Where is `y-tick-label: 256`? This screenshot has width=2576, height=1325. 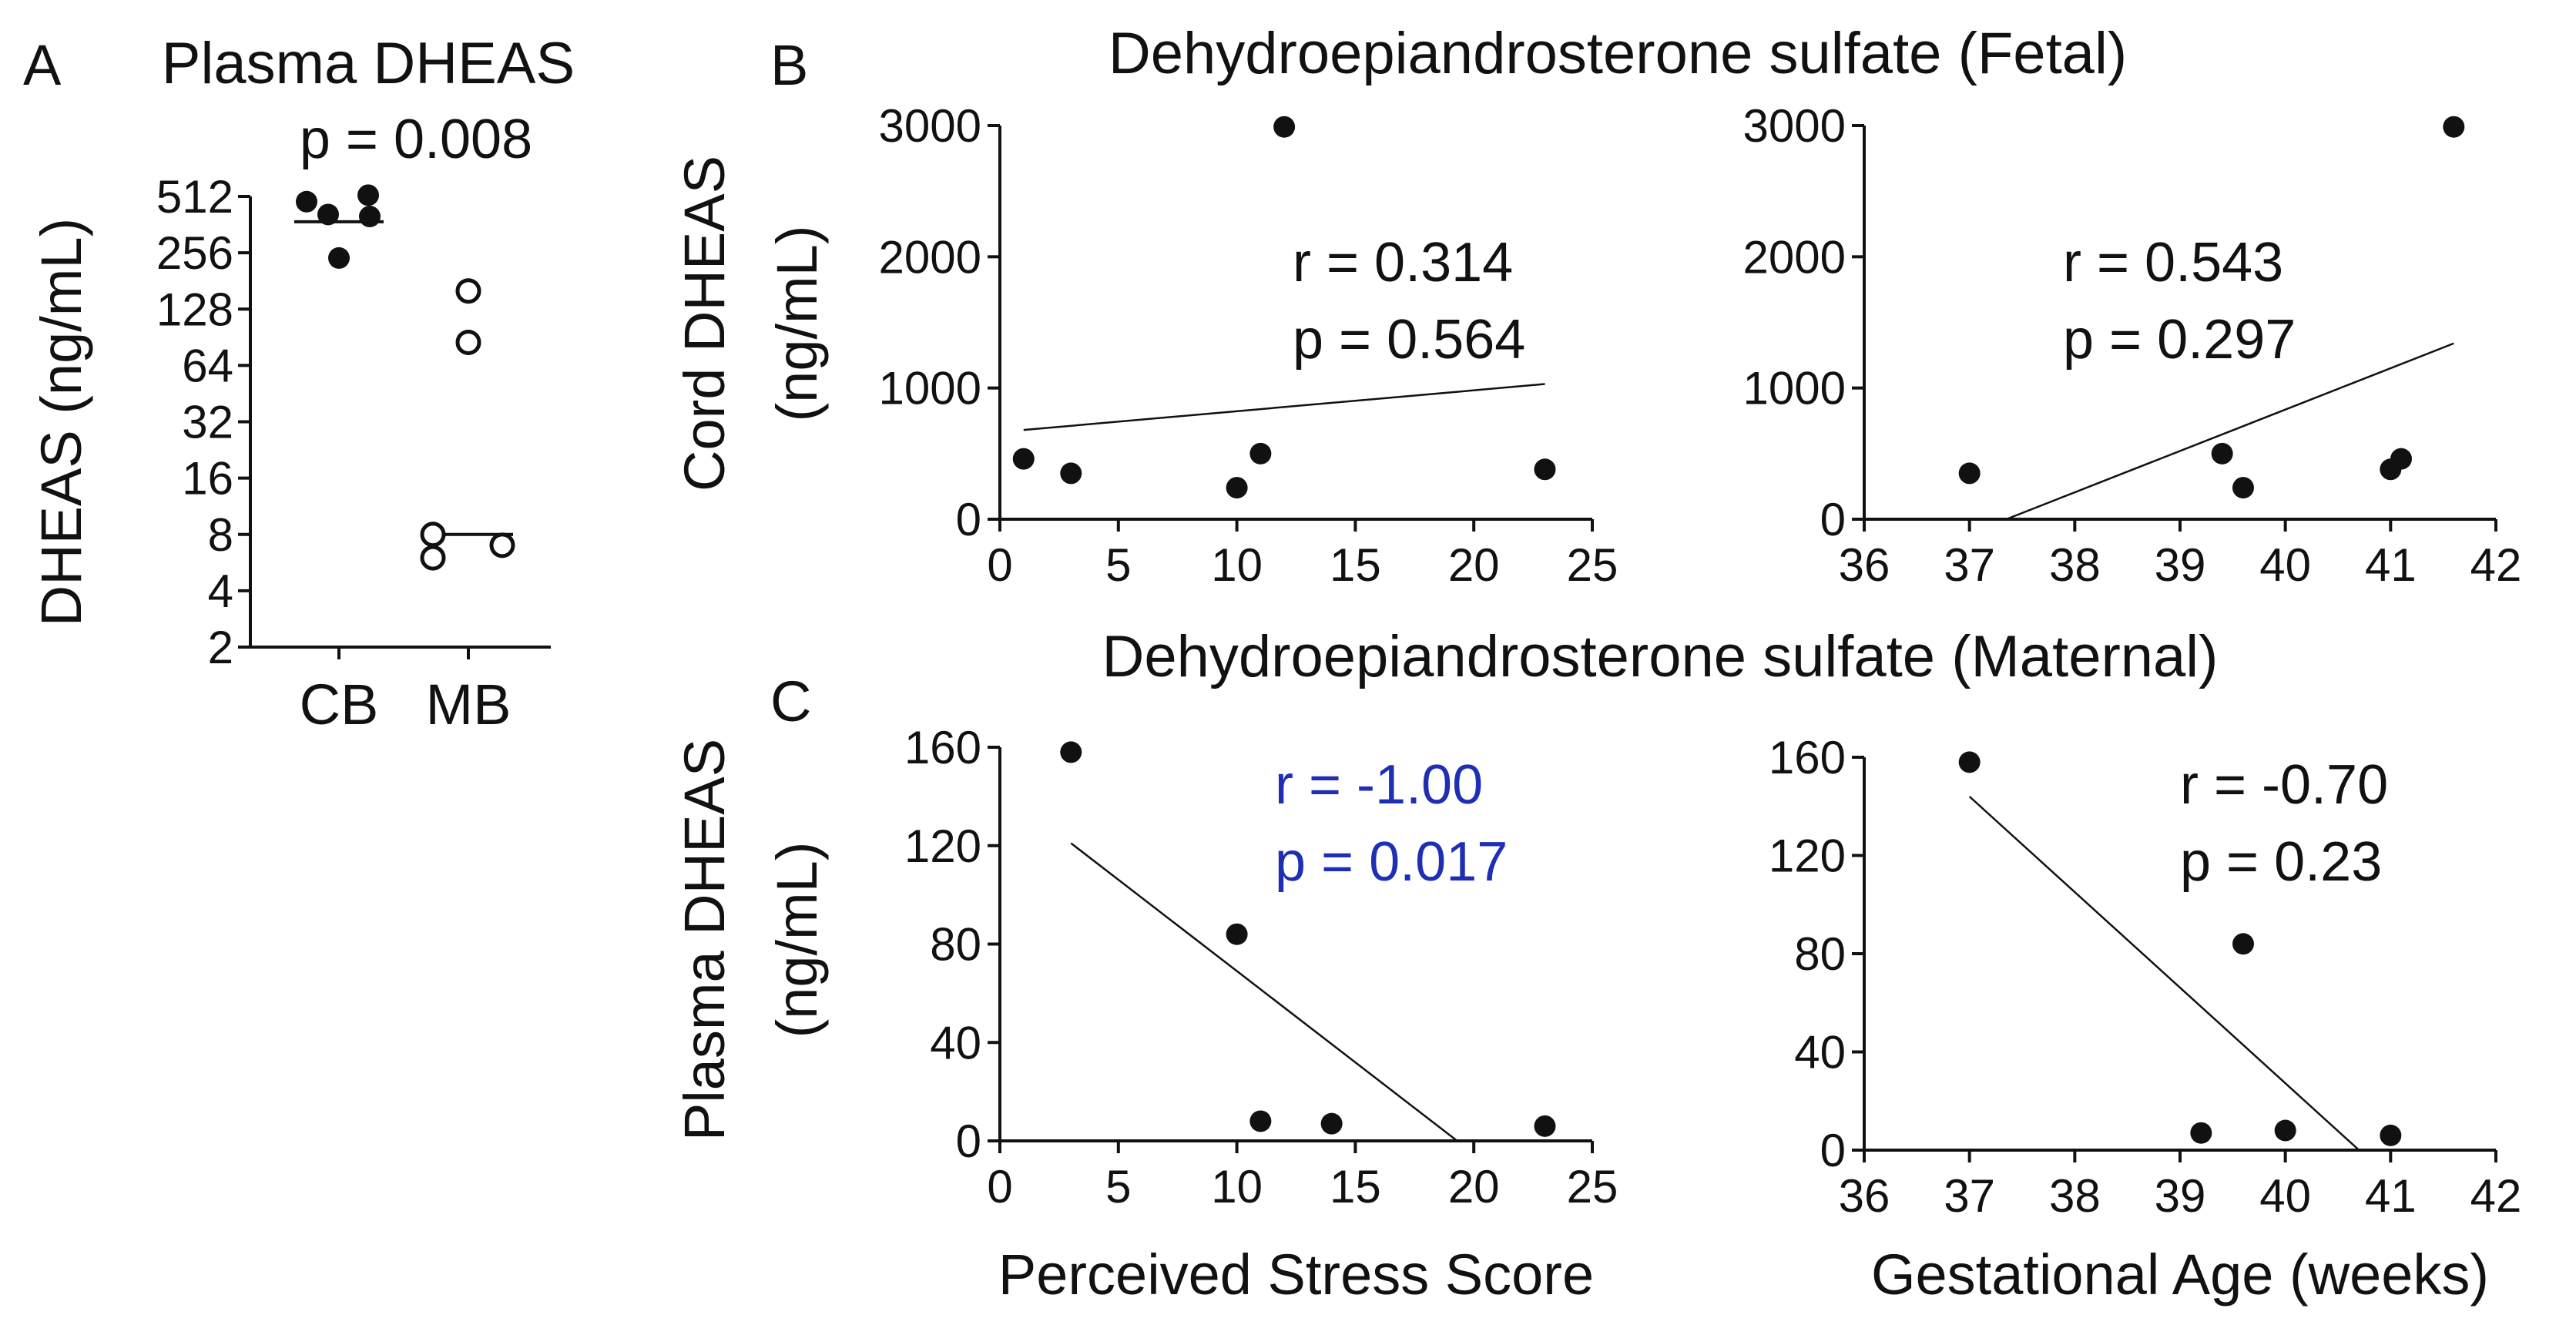
y-tick-label: 256 is located at coordinates (194, 253).